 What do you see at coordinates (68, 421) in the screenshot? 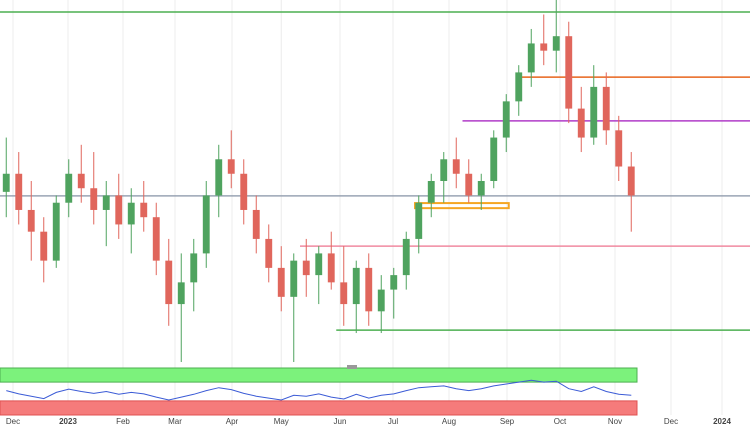
I see `x-tick-label: 2023` at bounding box center [68, 421].